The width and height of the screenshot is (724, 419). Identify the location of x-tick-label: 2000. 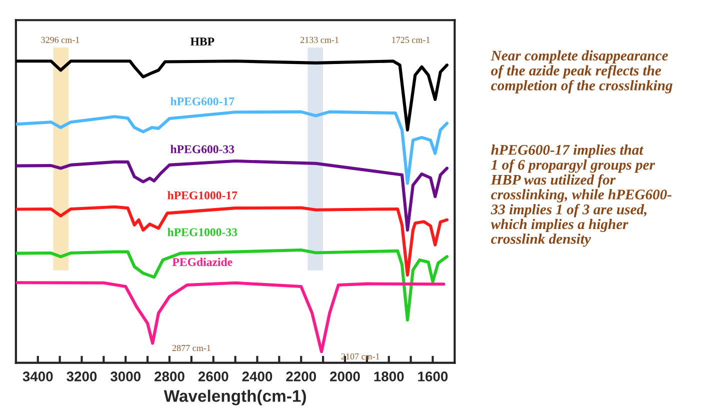
(345, 377).